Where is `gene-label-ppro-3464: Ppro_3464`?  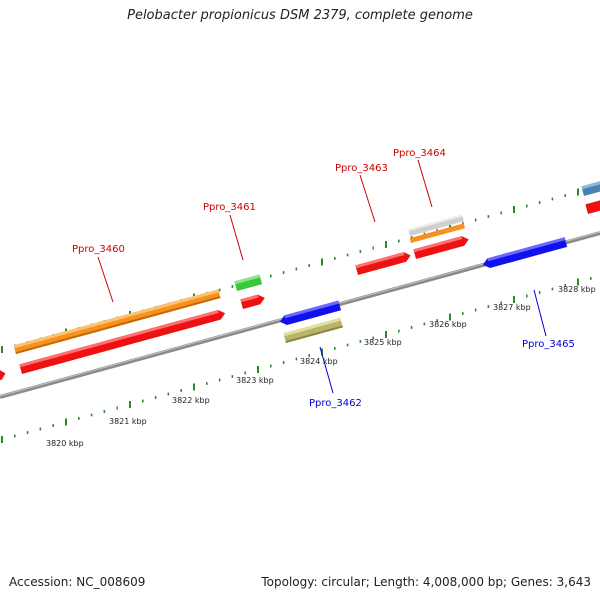 gene-label-ppro-3464: Ppro_3464 is located at coordinates (419, 153).